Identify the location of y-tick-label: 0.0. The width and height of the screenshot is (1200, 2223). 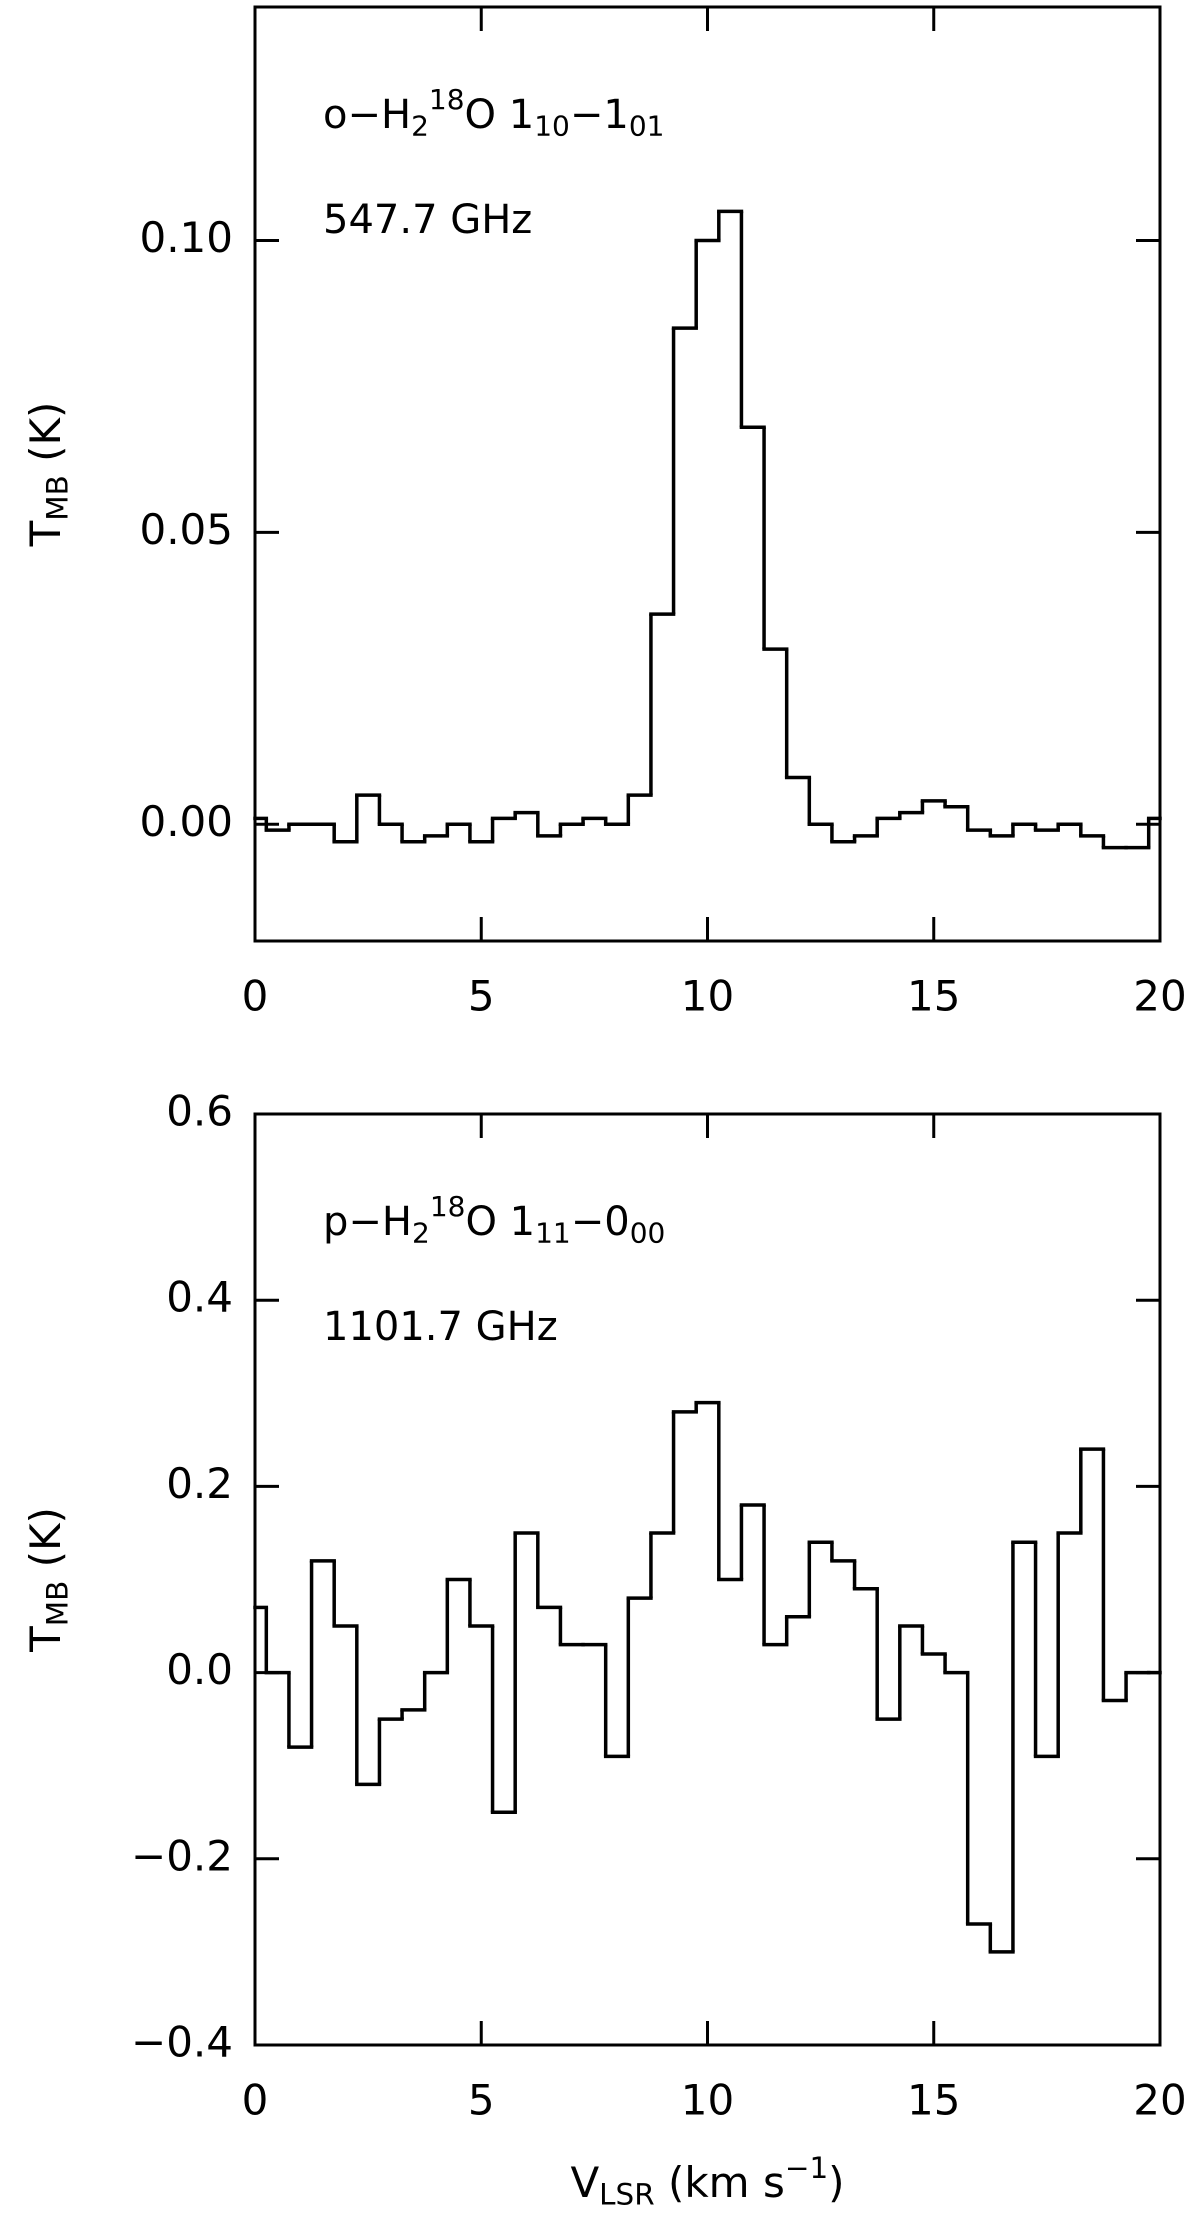
(199, 1669).